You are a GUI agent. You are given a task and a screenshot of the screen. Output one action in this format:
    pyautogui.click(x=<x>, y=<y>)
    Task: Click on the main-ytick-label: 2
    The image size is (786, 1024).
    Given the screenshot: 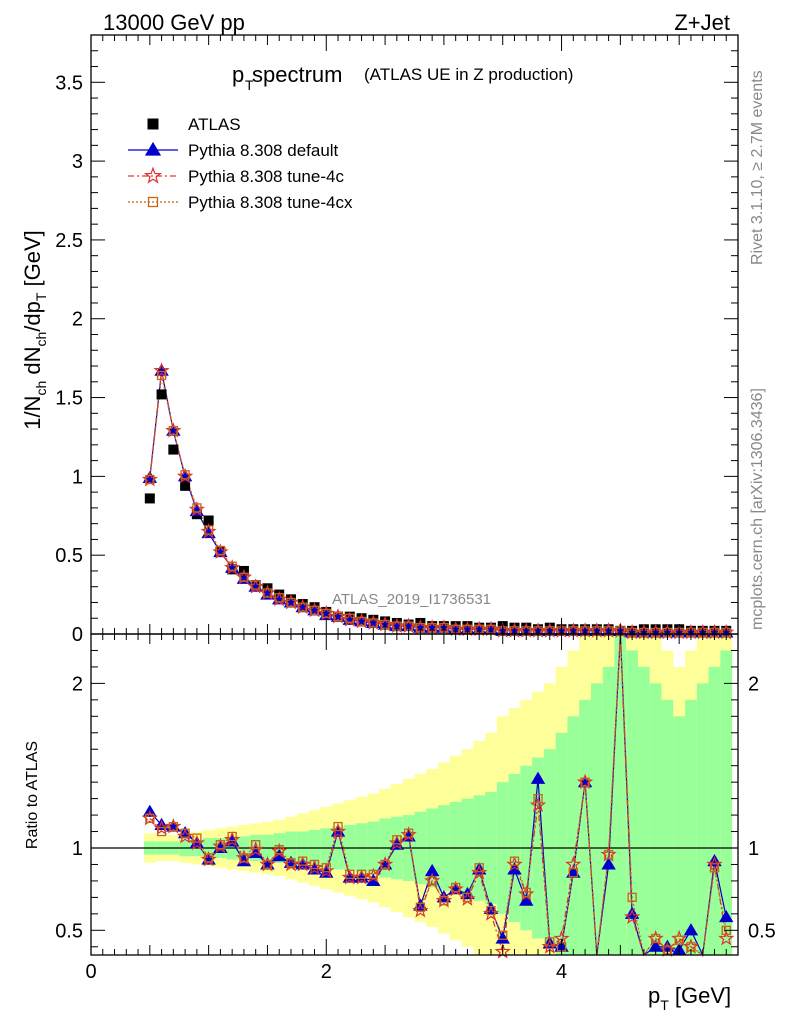 What is the action you would take?
    pyautogui.click(x=77, y=320)
    